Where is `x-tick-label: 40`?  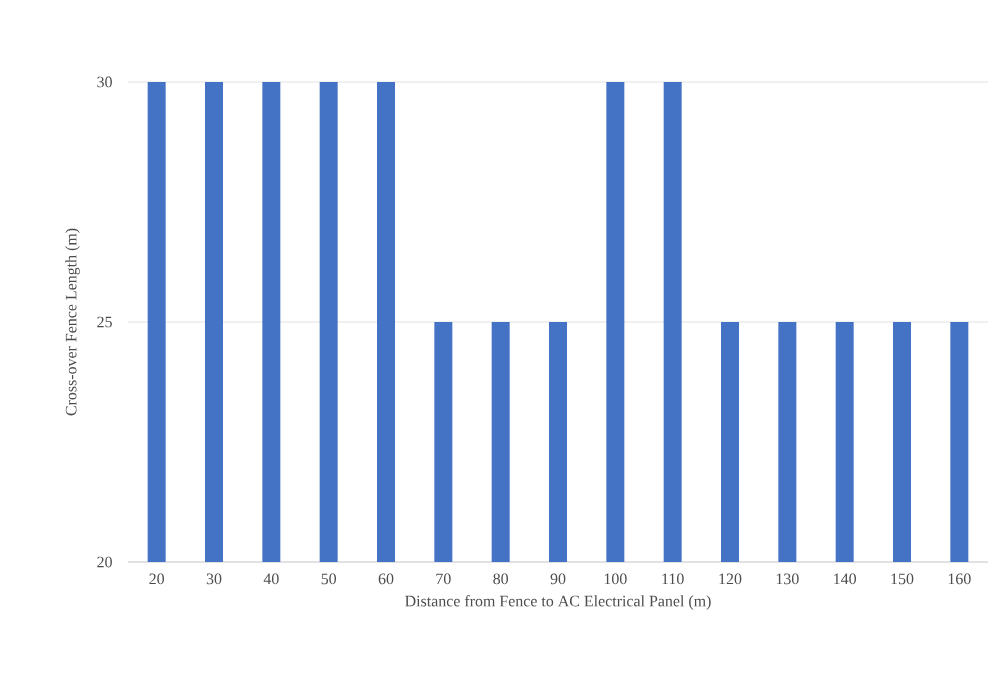
x-tick-label: 40 is located at coordinates (271, 579).